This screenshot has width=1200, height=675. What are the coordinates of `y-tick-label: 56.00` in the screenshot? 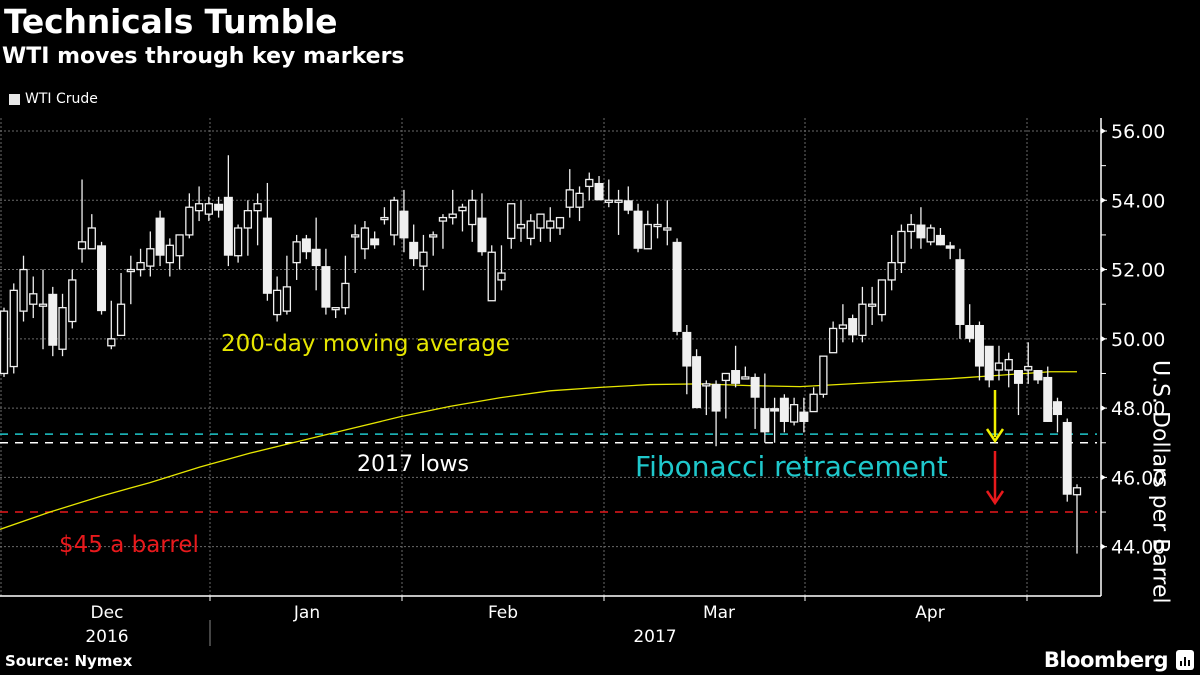 It's located at (1138, 132).